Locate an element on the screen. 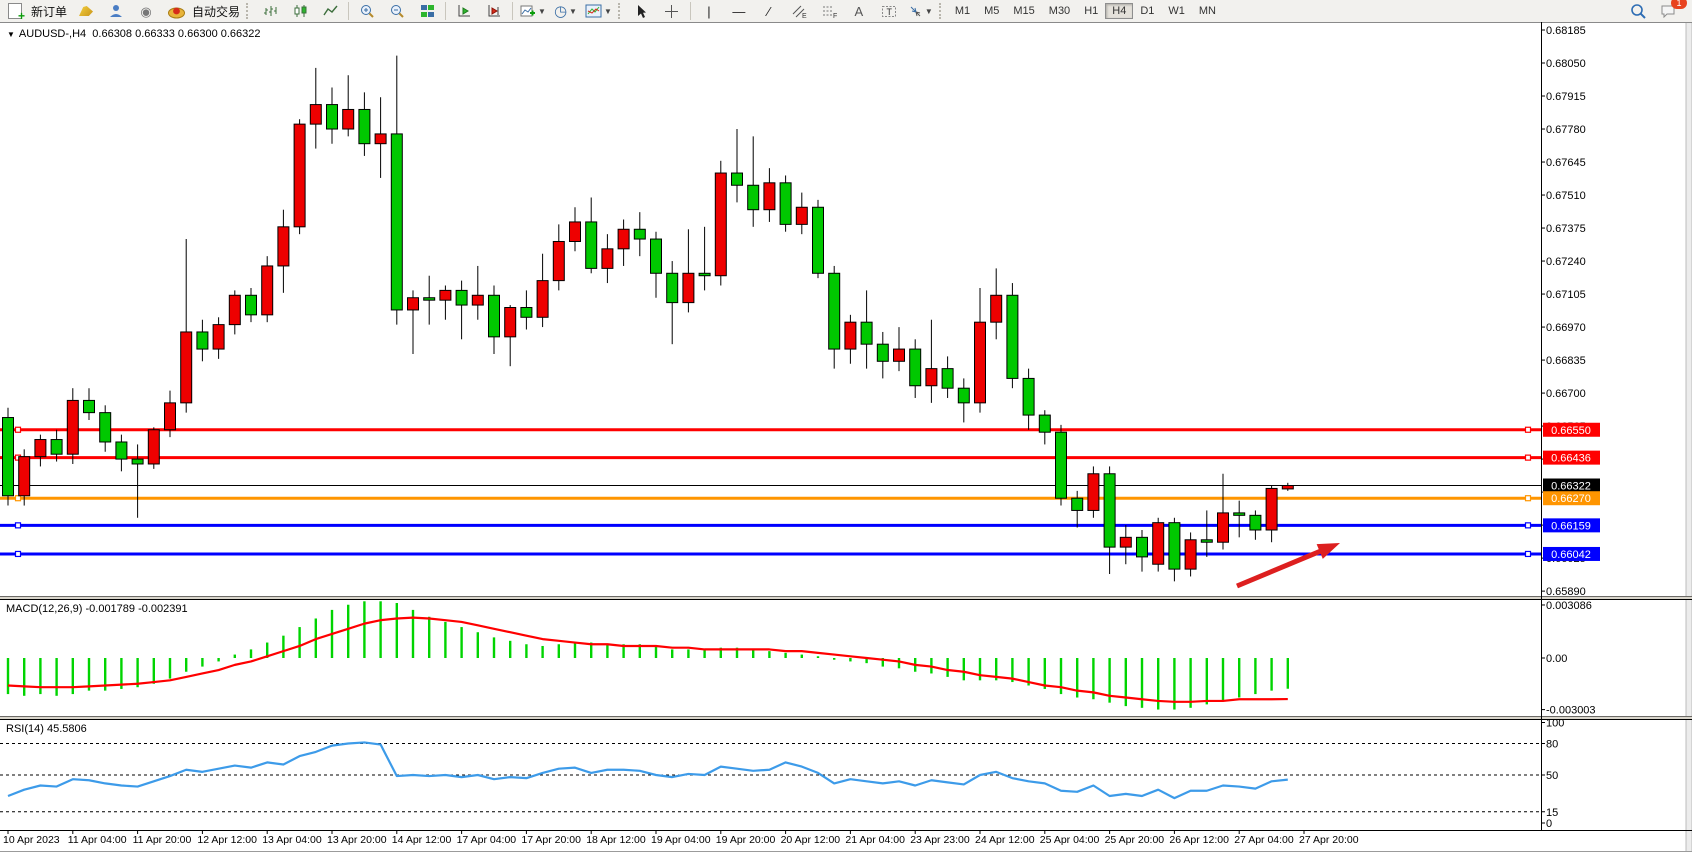 The width and height of the screenshot is (1692, 852). svg-text: F is located at coordinates (835, 16).